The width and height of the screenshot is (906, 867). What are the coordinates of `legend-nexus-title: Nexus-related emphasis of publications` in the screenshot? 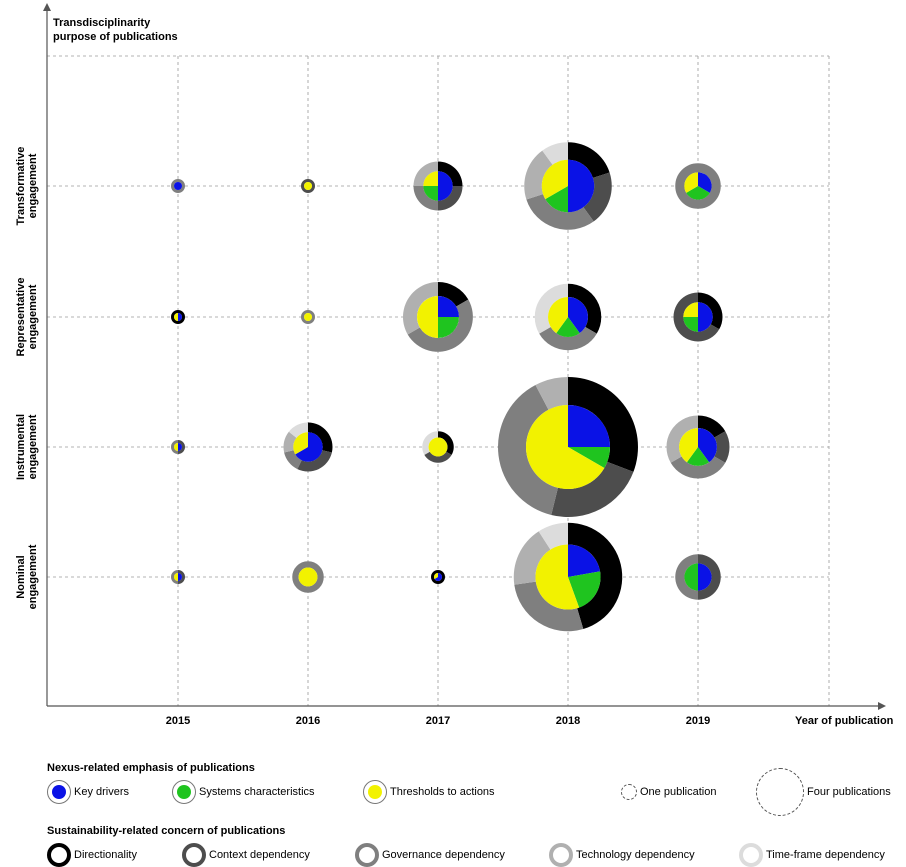 It's located at (151, 768).